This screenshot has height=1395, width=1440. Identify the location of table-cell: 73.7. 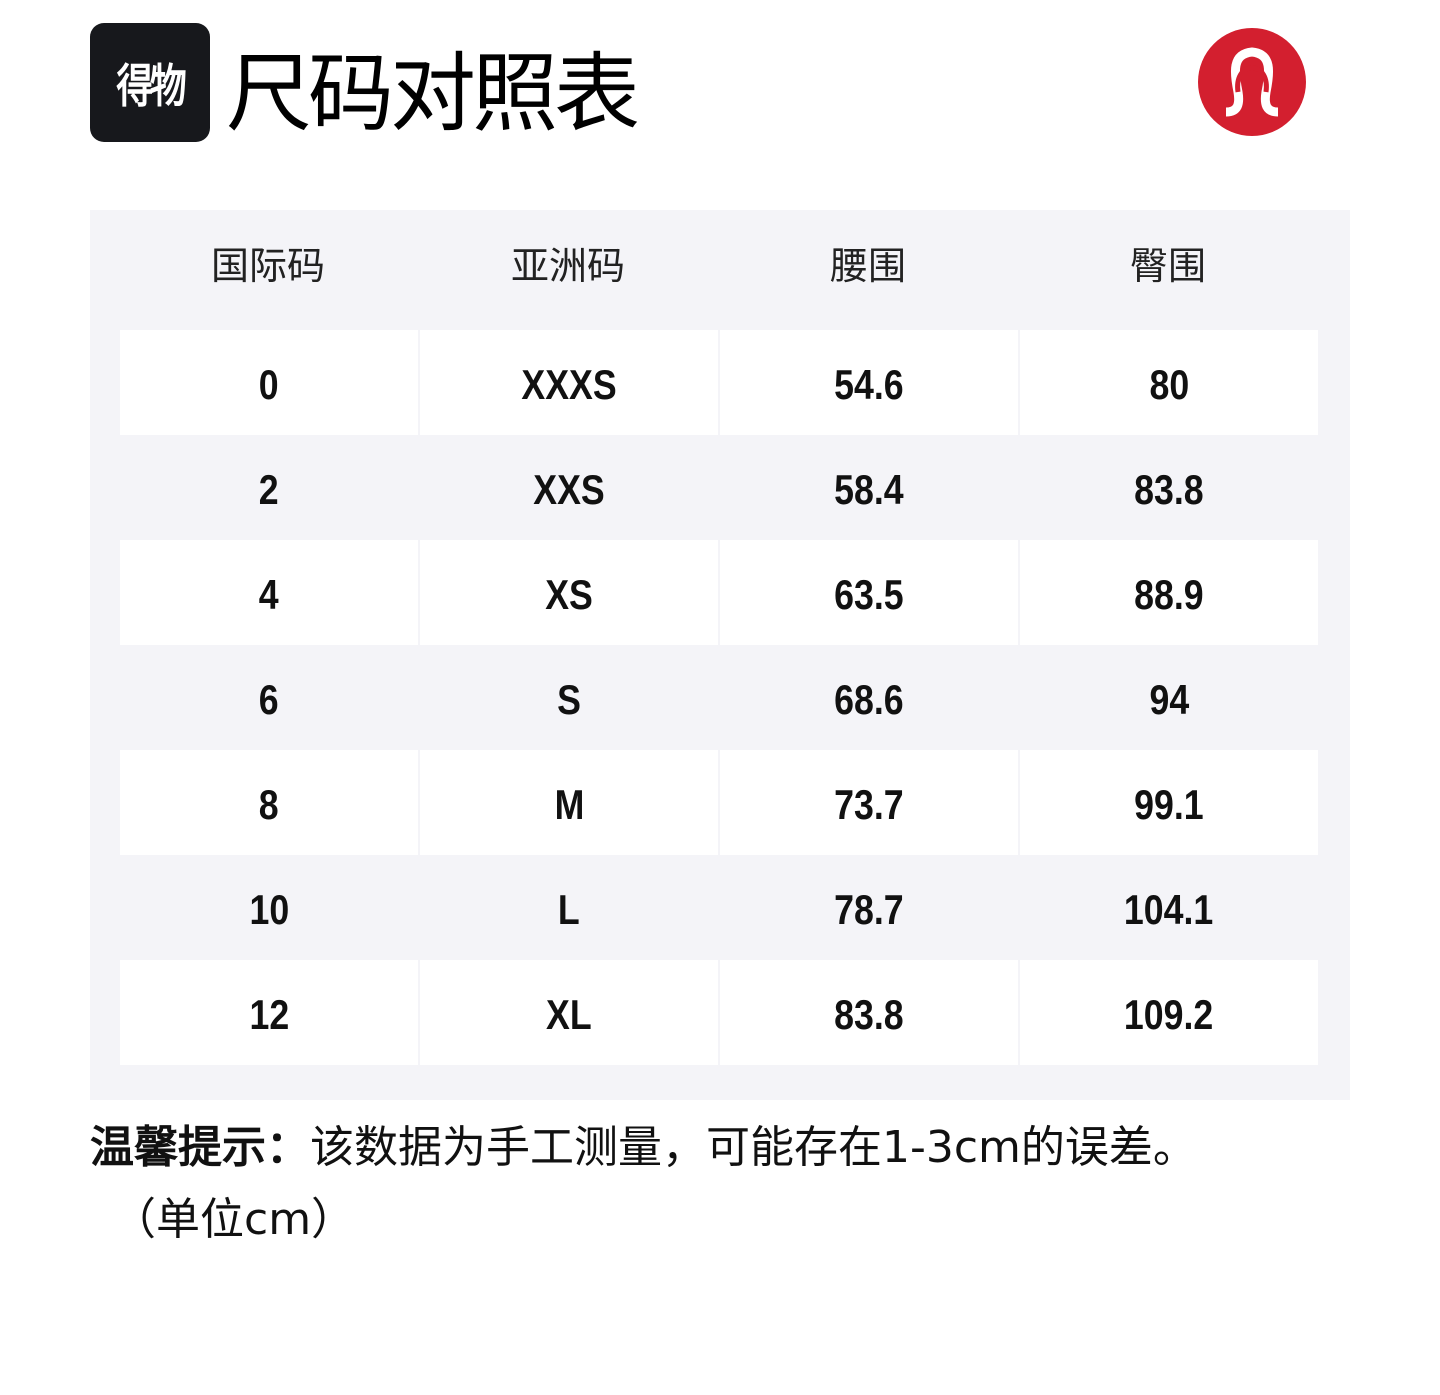
(869, 802).